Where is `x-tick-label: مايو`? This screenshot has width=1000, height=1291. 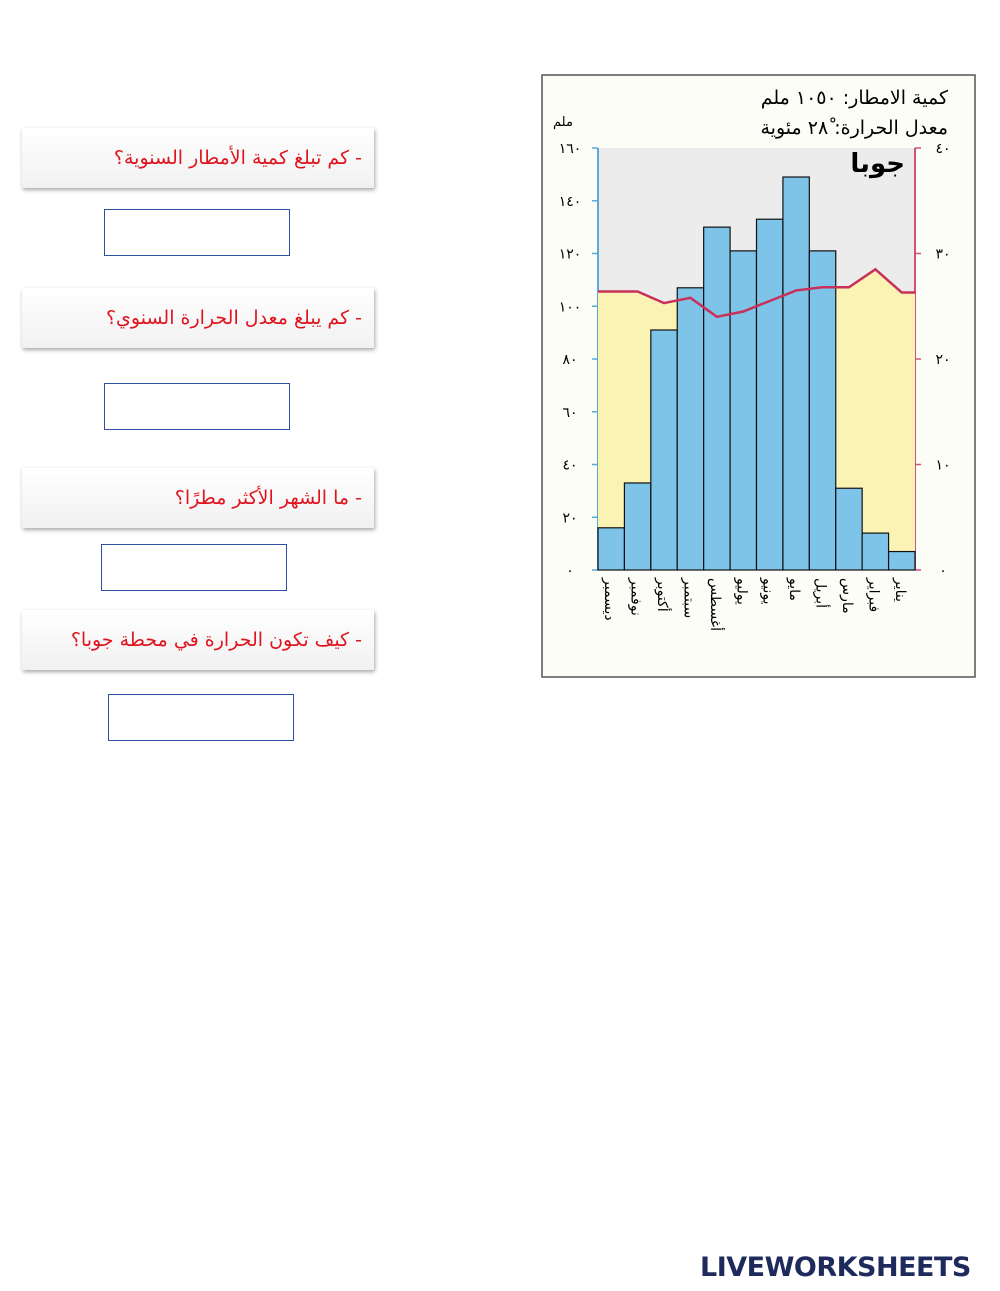
x-tick-label: مايو is located at coordinates (794, 589).